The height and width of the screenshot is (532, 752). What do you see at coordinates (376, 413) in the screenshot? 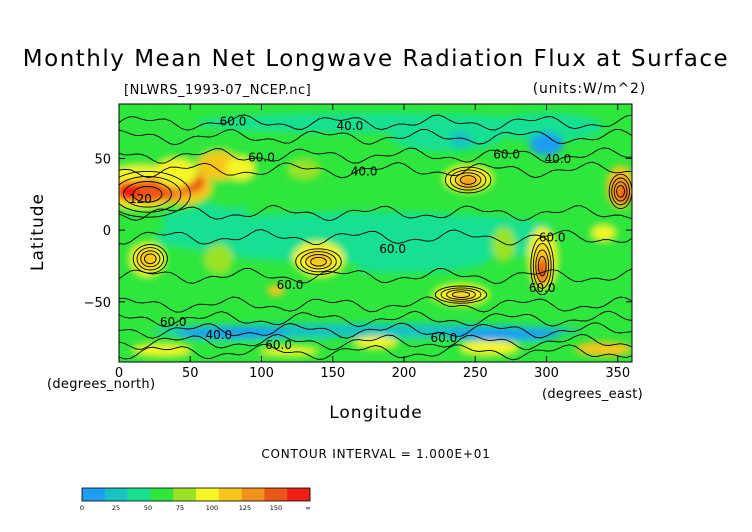
I see `x-axis-label: Longitude` at bounding box center [376, 413].